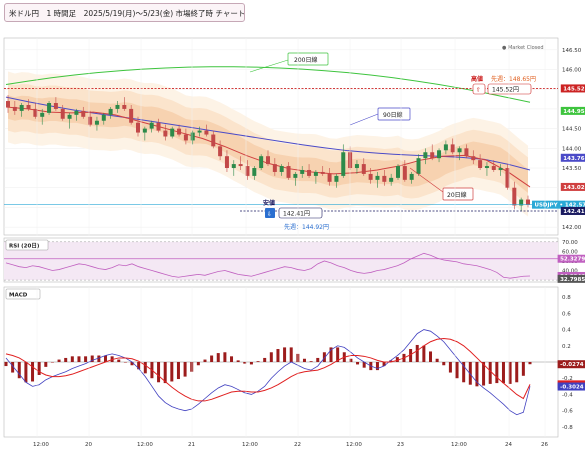 The height and width of the screenshot is (450, 586). I want to click on high-label: 高値, so click(477, 79).